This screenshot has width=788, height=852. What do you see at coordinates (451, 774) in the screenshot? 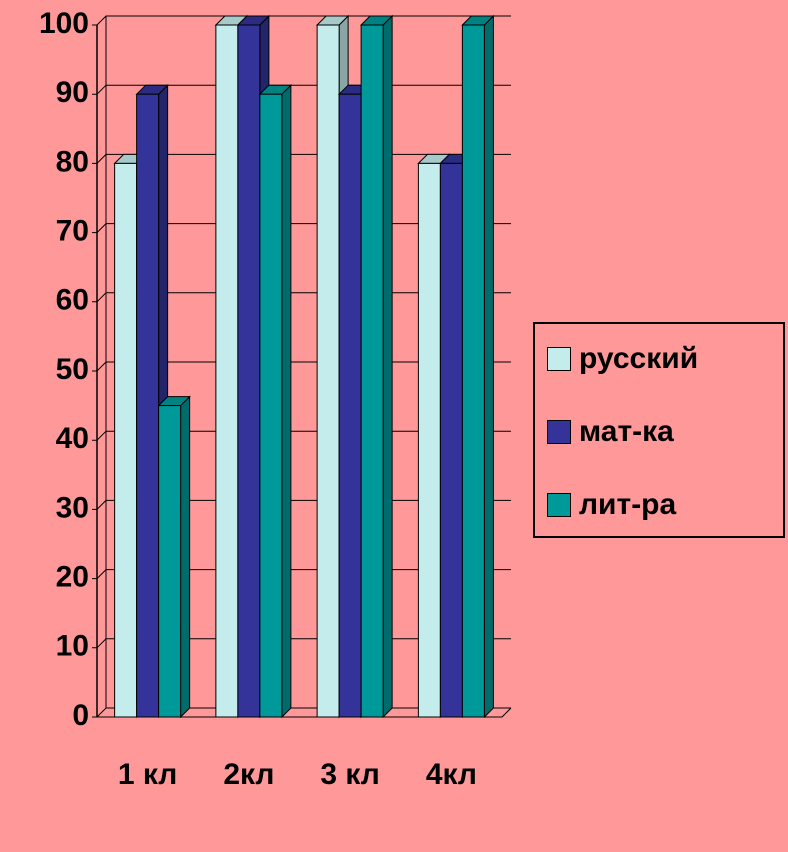
I see `x-tick-label: 4кл` at bounding box center [451, 774].